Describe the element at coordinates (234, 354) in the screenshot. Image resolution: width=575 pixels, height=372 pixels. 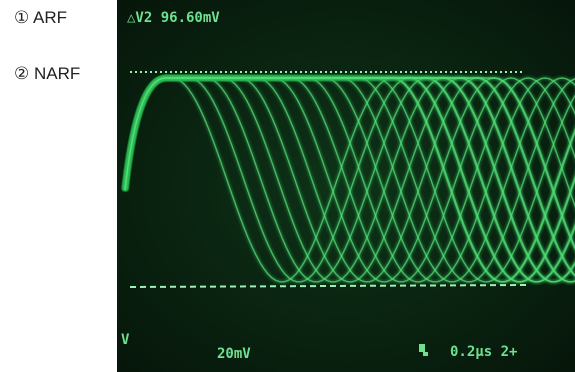
I see `volts-per-div: 20mV` at that location.